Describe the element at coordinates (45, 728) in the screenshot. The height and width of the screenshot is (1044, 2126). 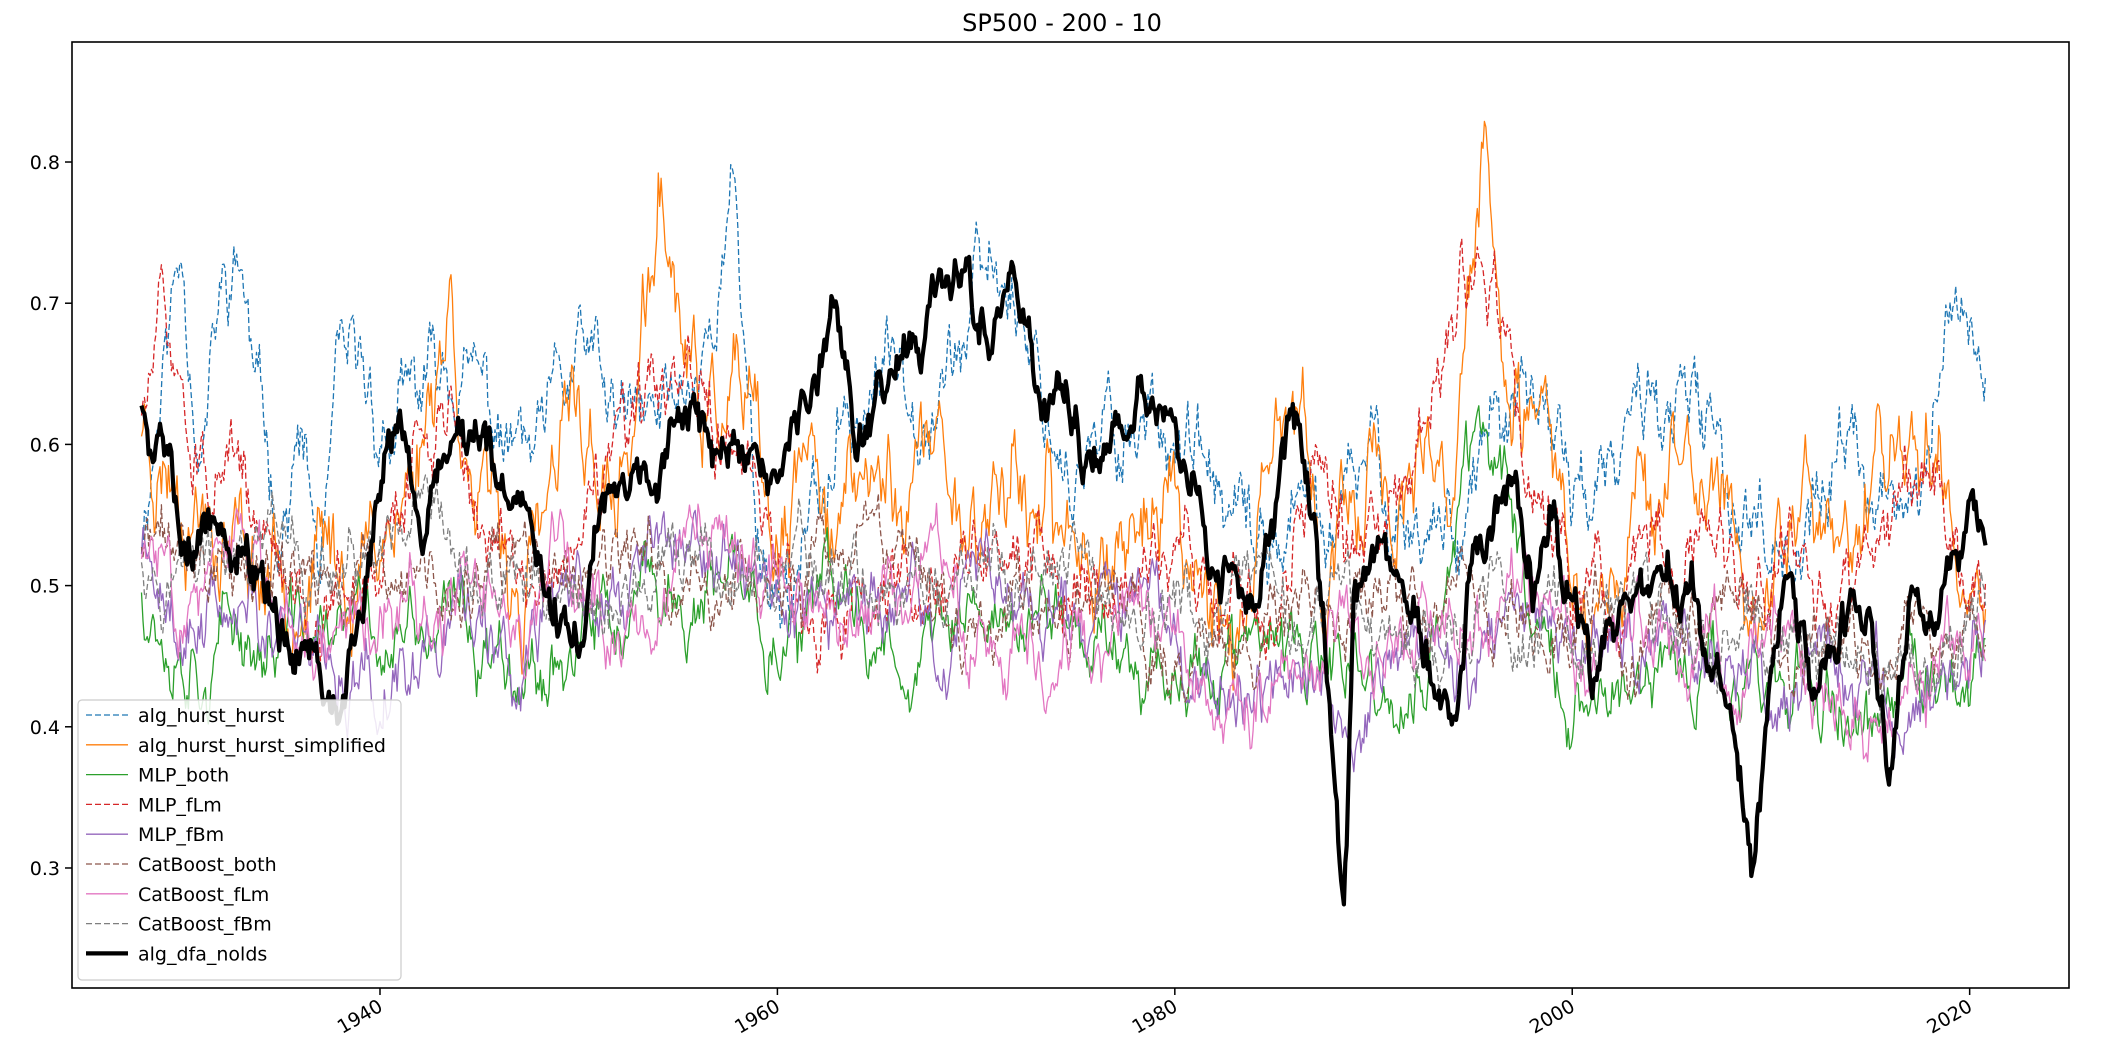
I see `y-tick-label: 0.4` at that location.